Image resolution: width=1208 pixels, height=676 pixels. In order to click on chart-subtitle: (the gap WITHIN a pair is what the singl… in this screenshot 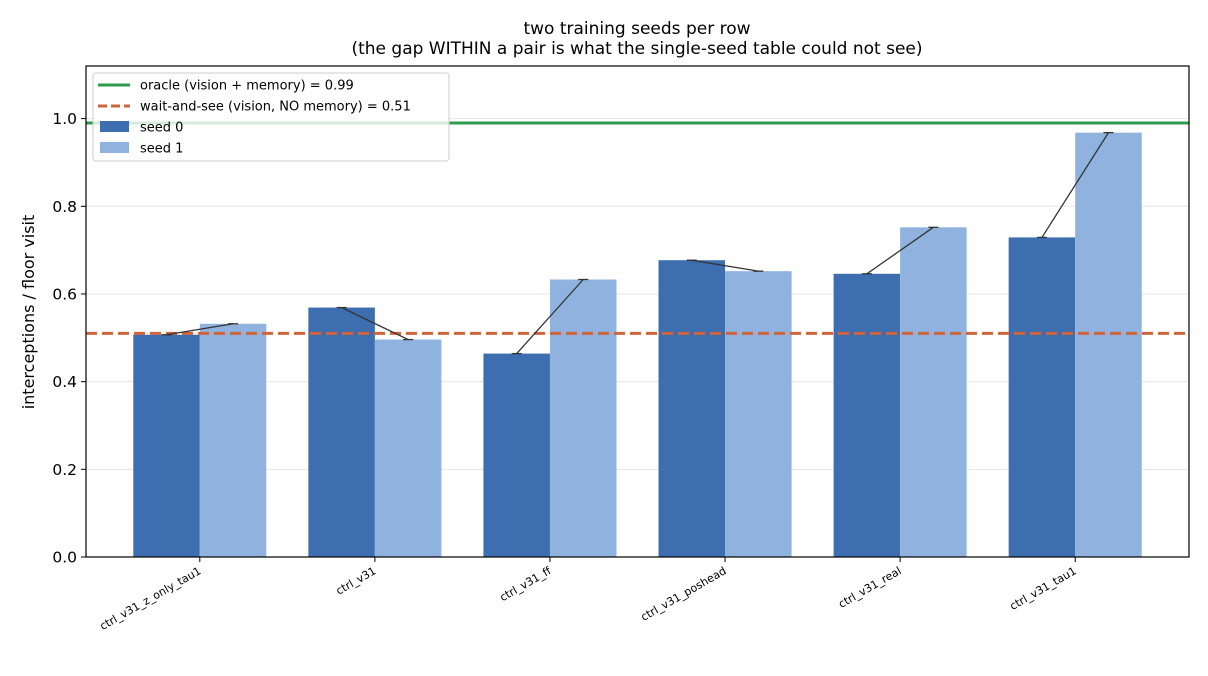, I will do `click(636, 49)`.